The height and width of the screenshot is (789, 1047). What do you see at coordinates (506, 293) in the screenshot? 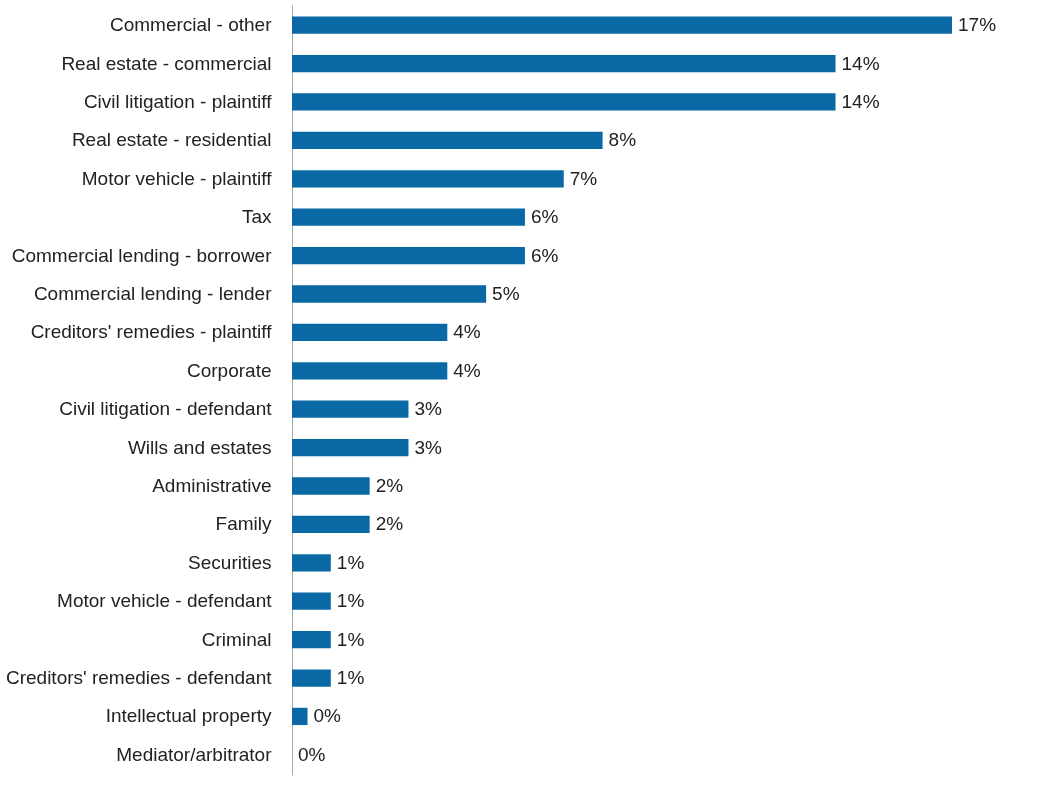
I see `data-label: 5%` at bounding box center [506, 293].